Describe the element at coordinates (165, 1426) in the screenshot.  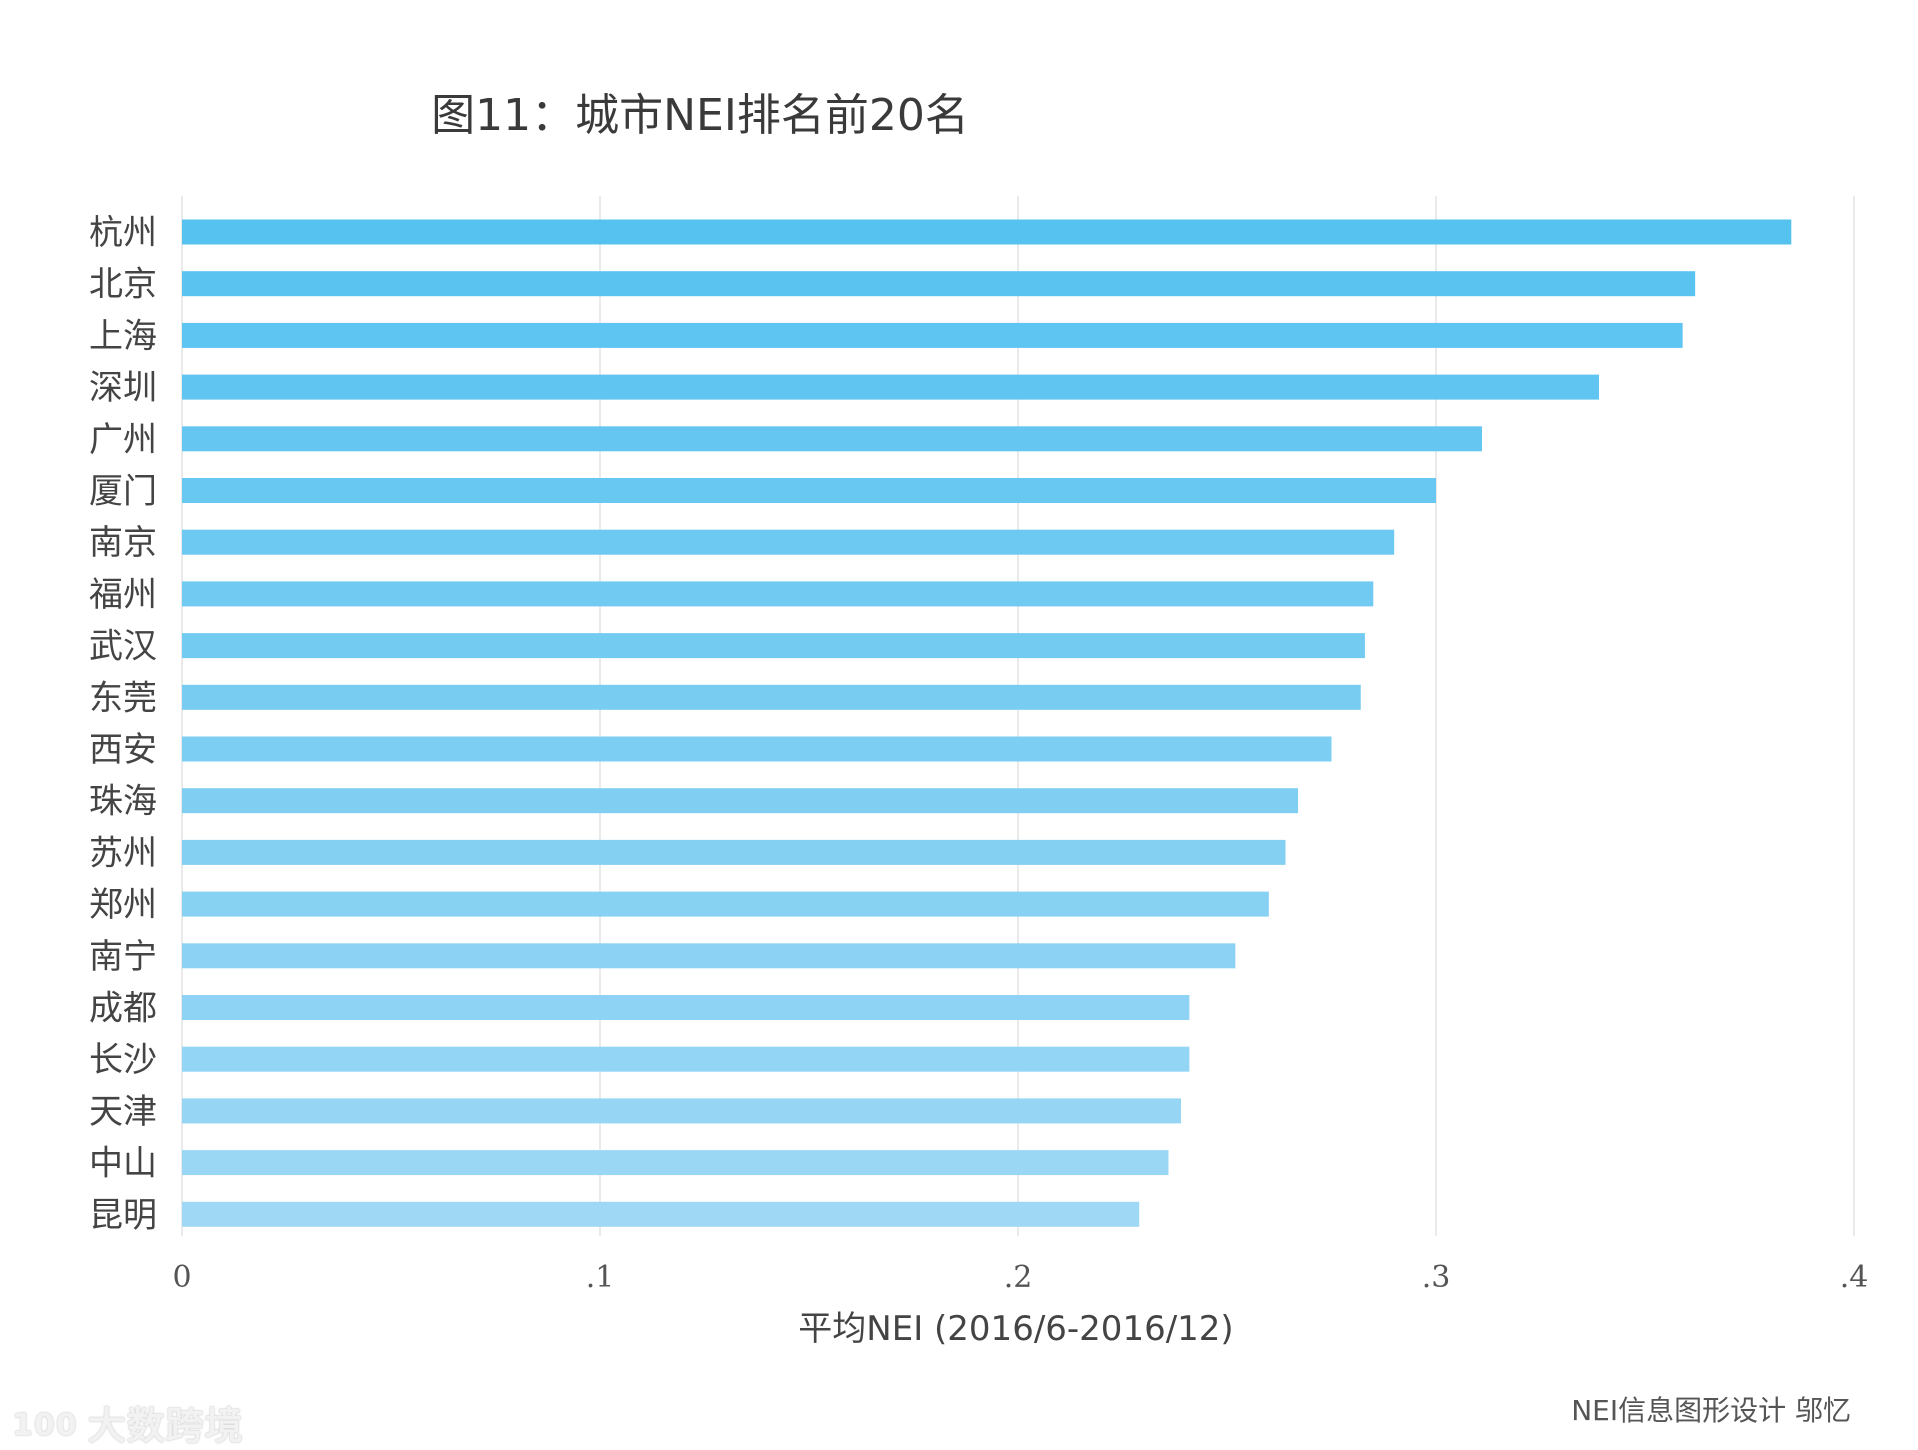
I see `watermark-text: 大数跨境` at that location.